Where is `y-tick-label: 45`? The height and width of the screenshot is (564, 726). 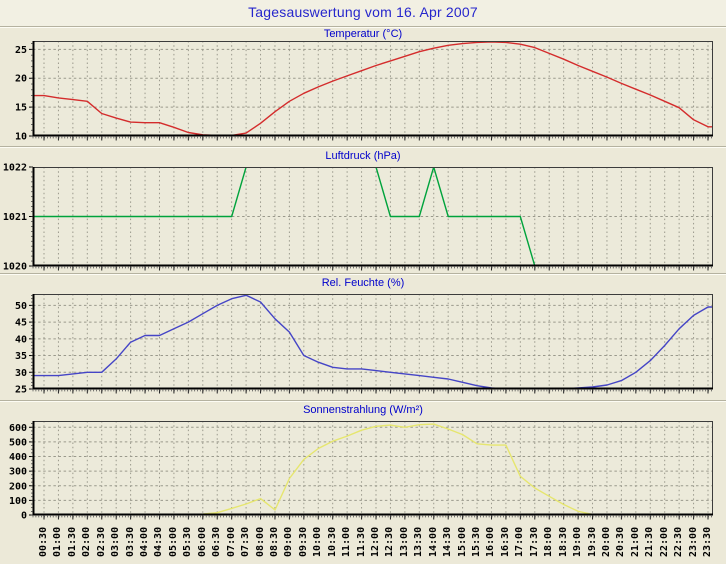
y-tick-label: 45 is located at coordinates (21, 323).